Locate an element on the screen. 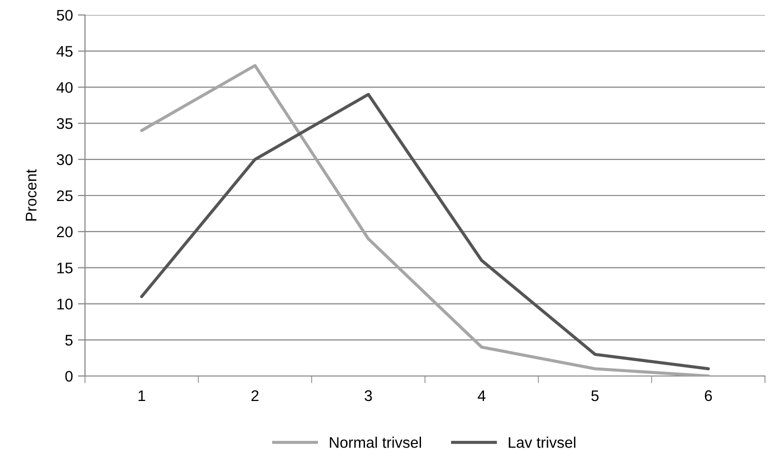  y-tick-label: 0 is located at coordinates (69, 376).